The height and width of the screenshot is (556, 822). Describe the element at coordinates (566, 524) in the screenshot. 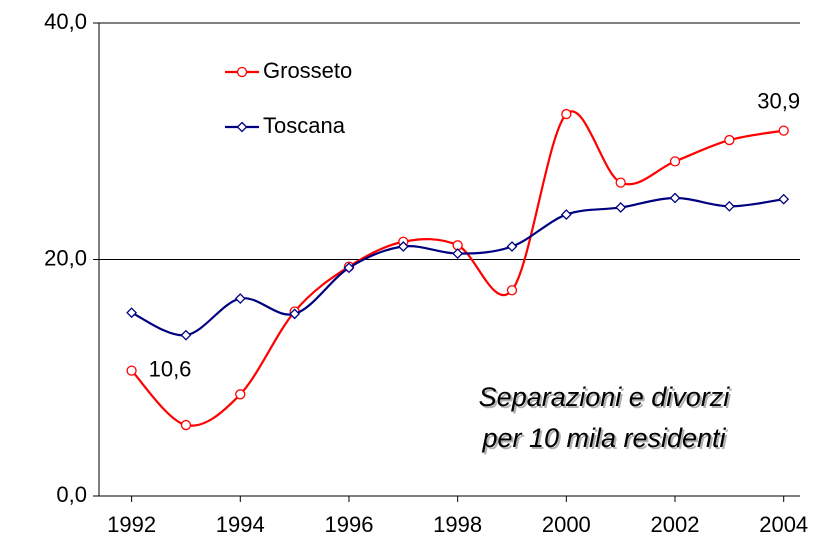

I see `x-tick-label: 2000` at that location.